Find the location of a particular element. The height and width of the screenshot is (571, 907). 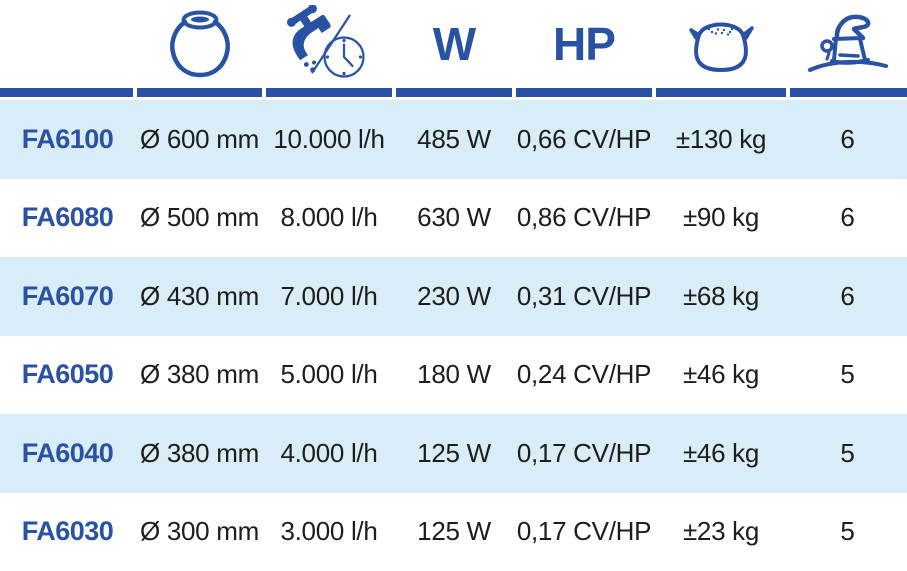

cell-sand-weight: ±130 kg is located at coordinates (721, 138).